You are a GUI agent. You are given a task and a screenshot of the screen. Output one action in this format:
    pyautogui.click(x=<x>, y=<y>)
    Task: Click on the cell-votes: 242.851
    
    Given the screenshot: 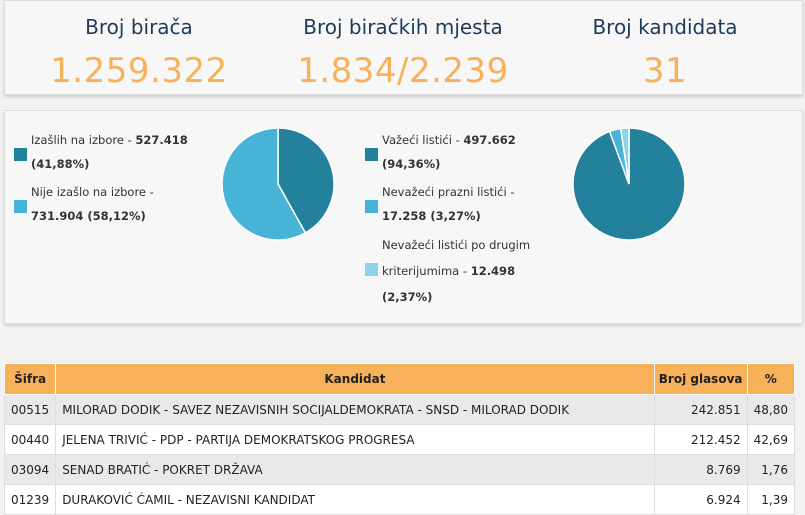 What is the action you would take?
    pyautogui.click(x=700, y=409)
    